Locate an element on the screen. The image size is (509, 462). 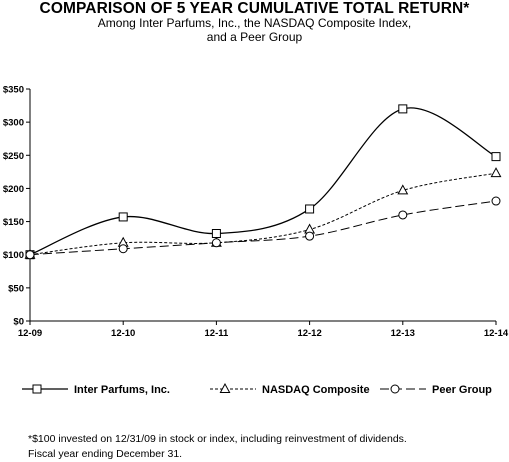
y-tick-label: $100 is located at coordinates (13, 255).